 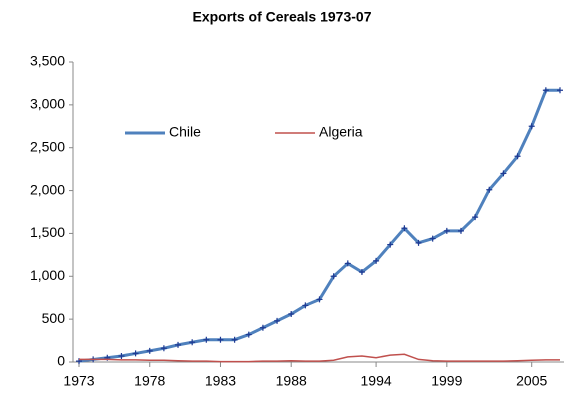 I want to click on legend-label: Chile, so click(x=185, y=132).